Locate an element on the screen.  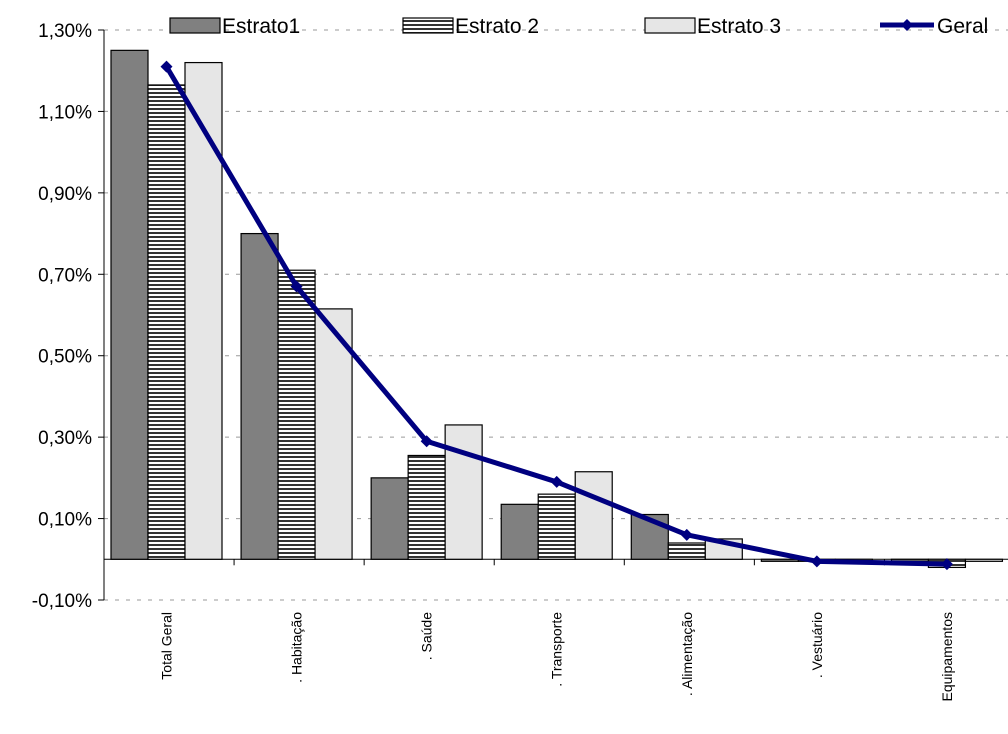
y-tick-label: 0,70% is located at coordinates (65, 275).